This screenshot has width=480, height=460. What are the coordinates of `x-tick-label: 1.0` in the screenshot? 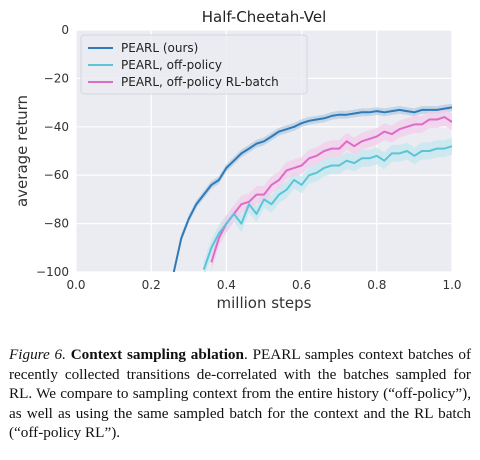 It's located at (451, 285).